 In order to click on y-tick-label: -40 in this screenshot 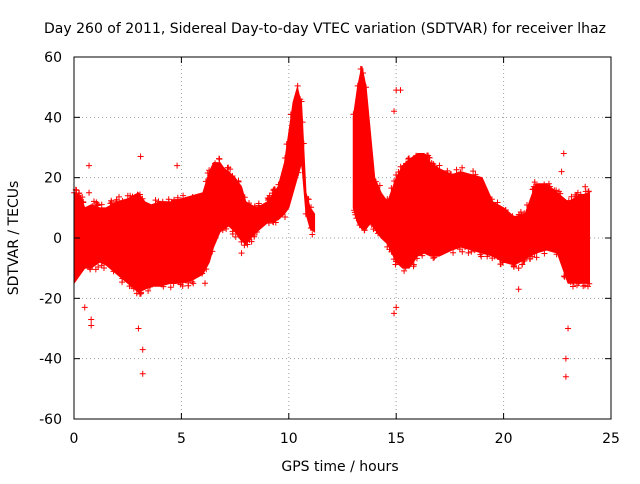, I will do `click(50, 360)`.